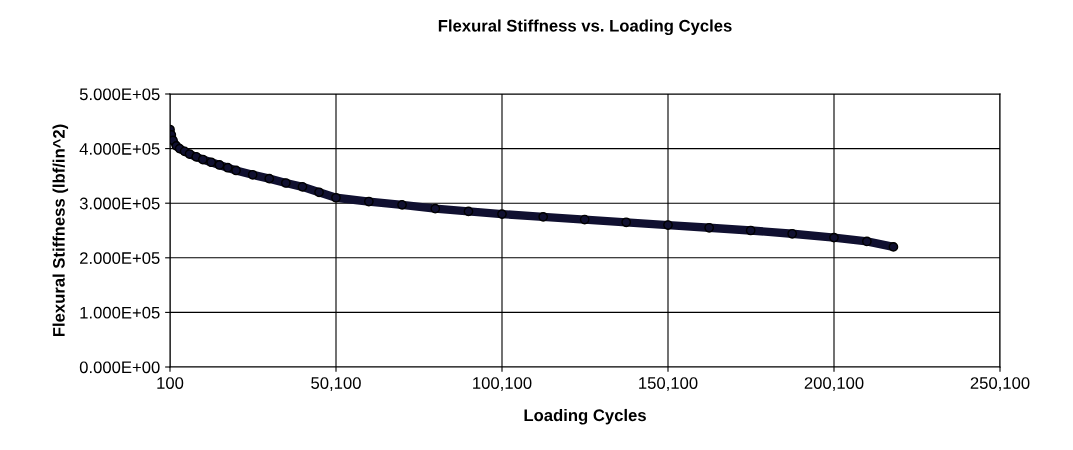  What do you see at coordinates (502, 384) in the screenshot?
I see `x-tick-label: 100,100` at bounding box center [502, 384].